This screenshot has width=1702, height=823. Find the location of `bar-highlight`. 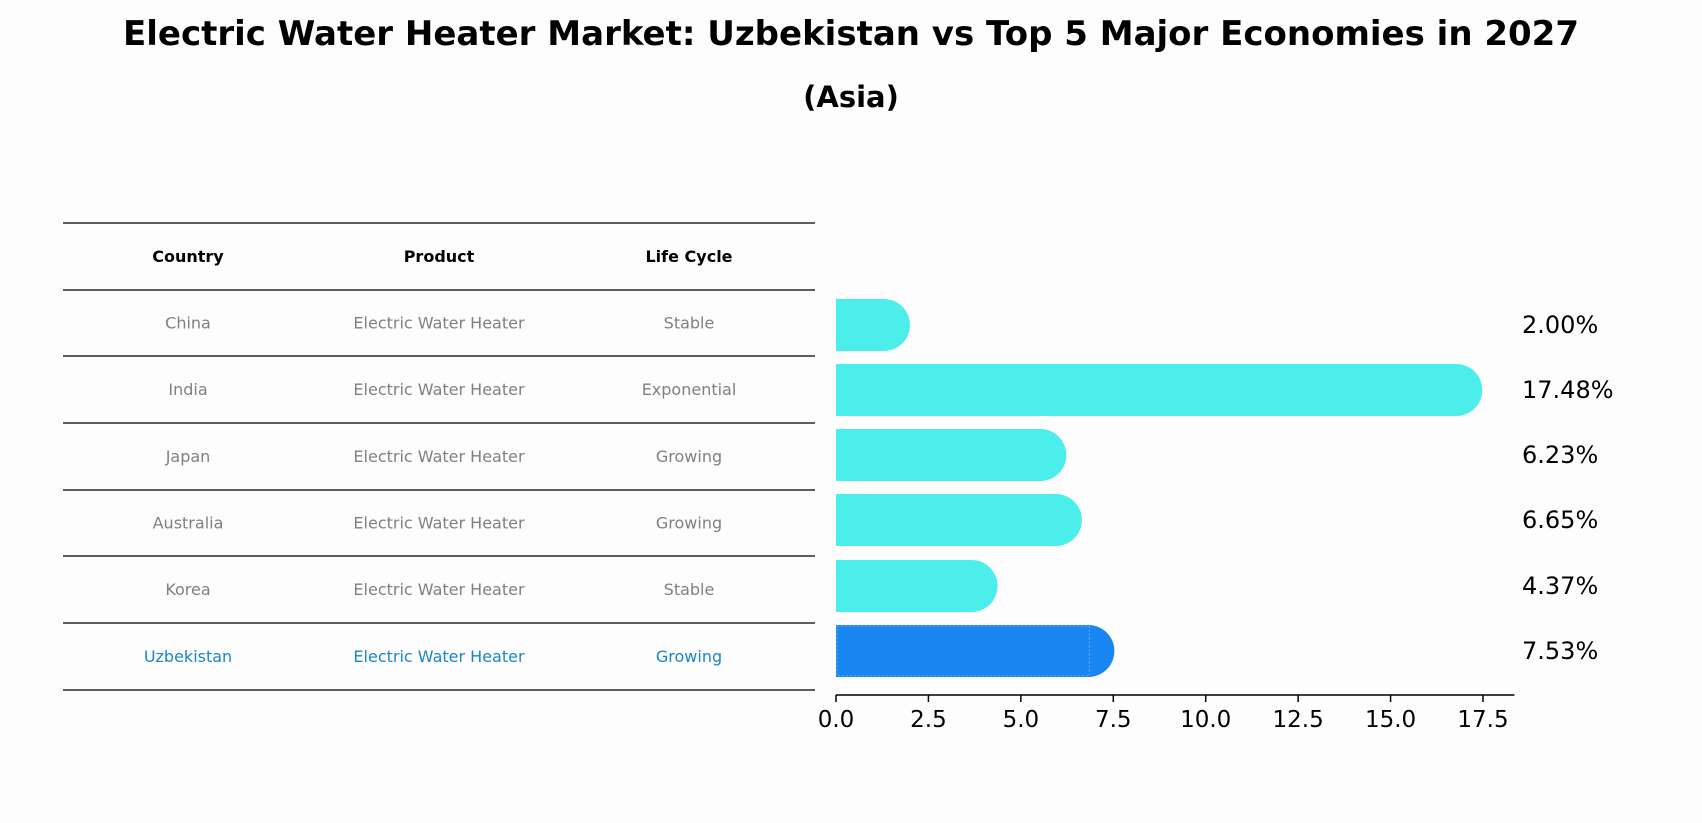

bar-highlight is located at coordinates (975, 651).